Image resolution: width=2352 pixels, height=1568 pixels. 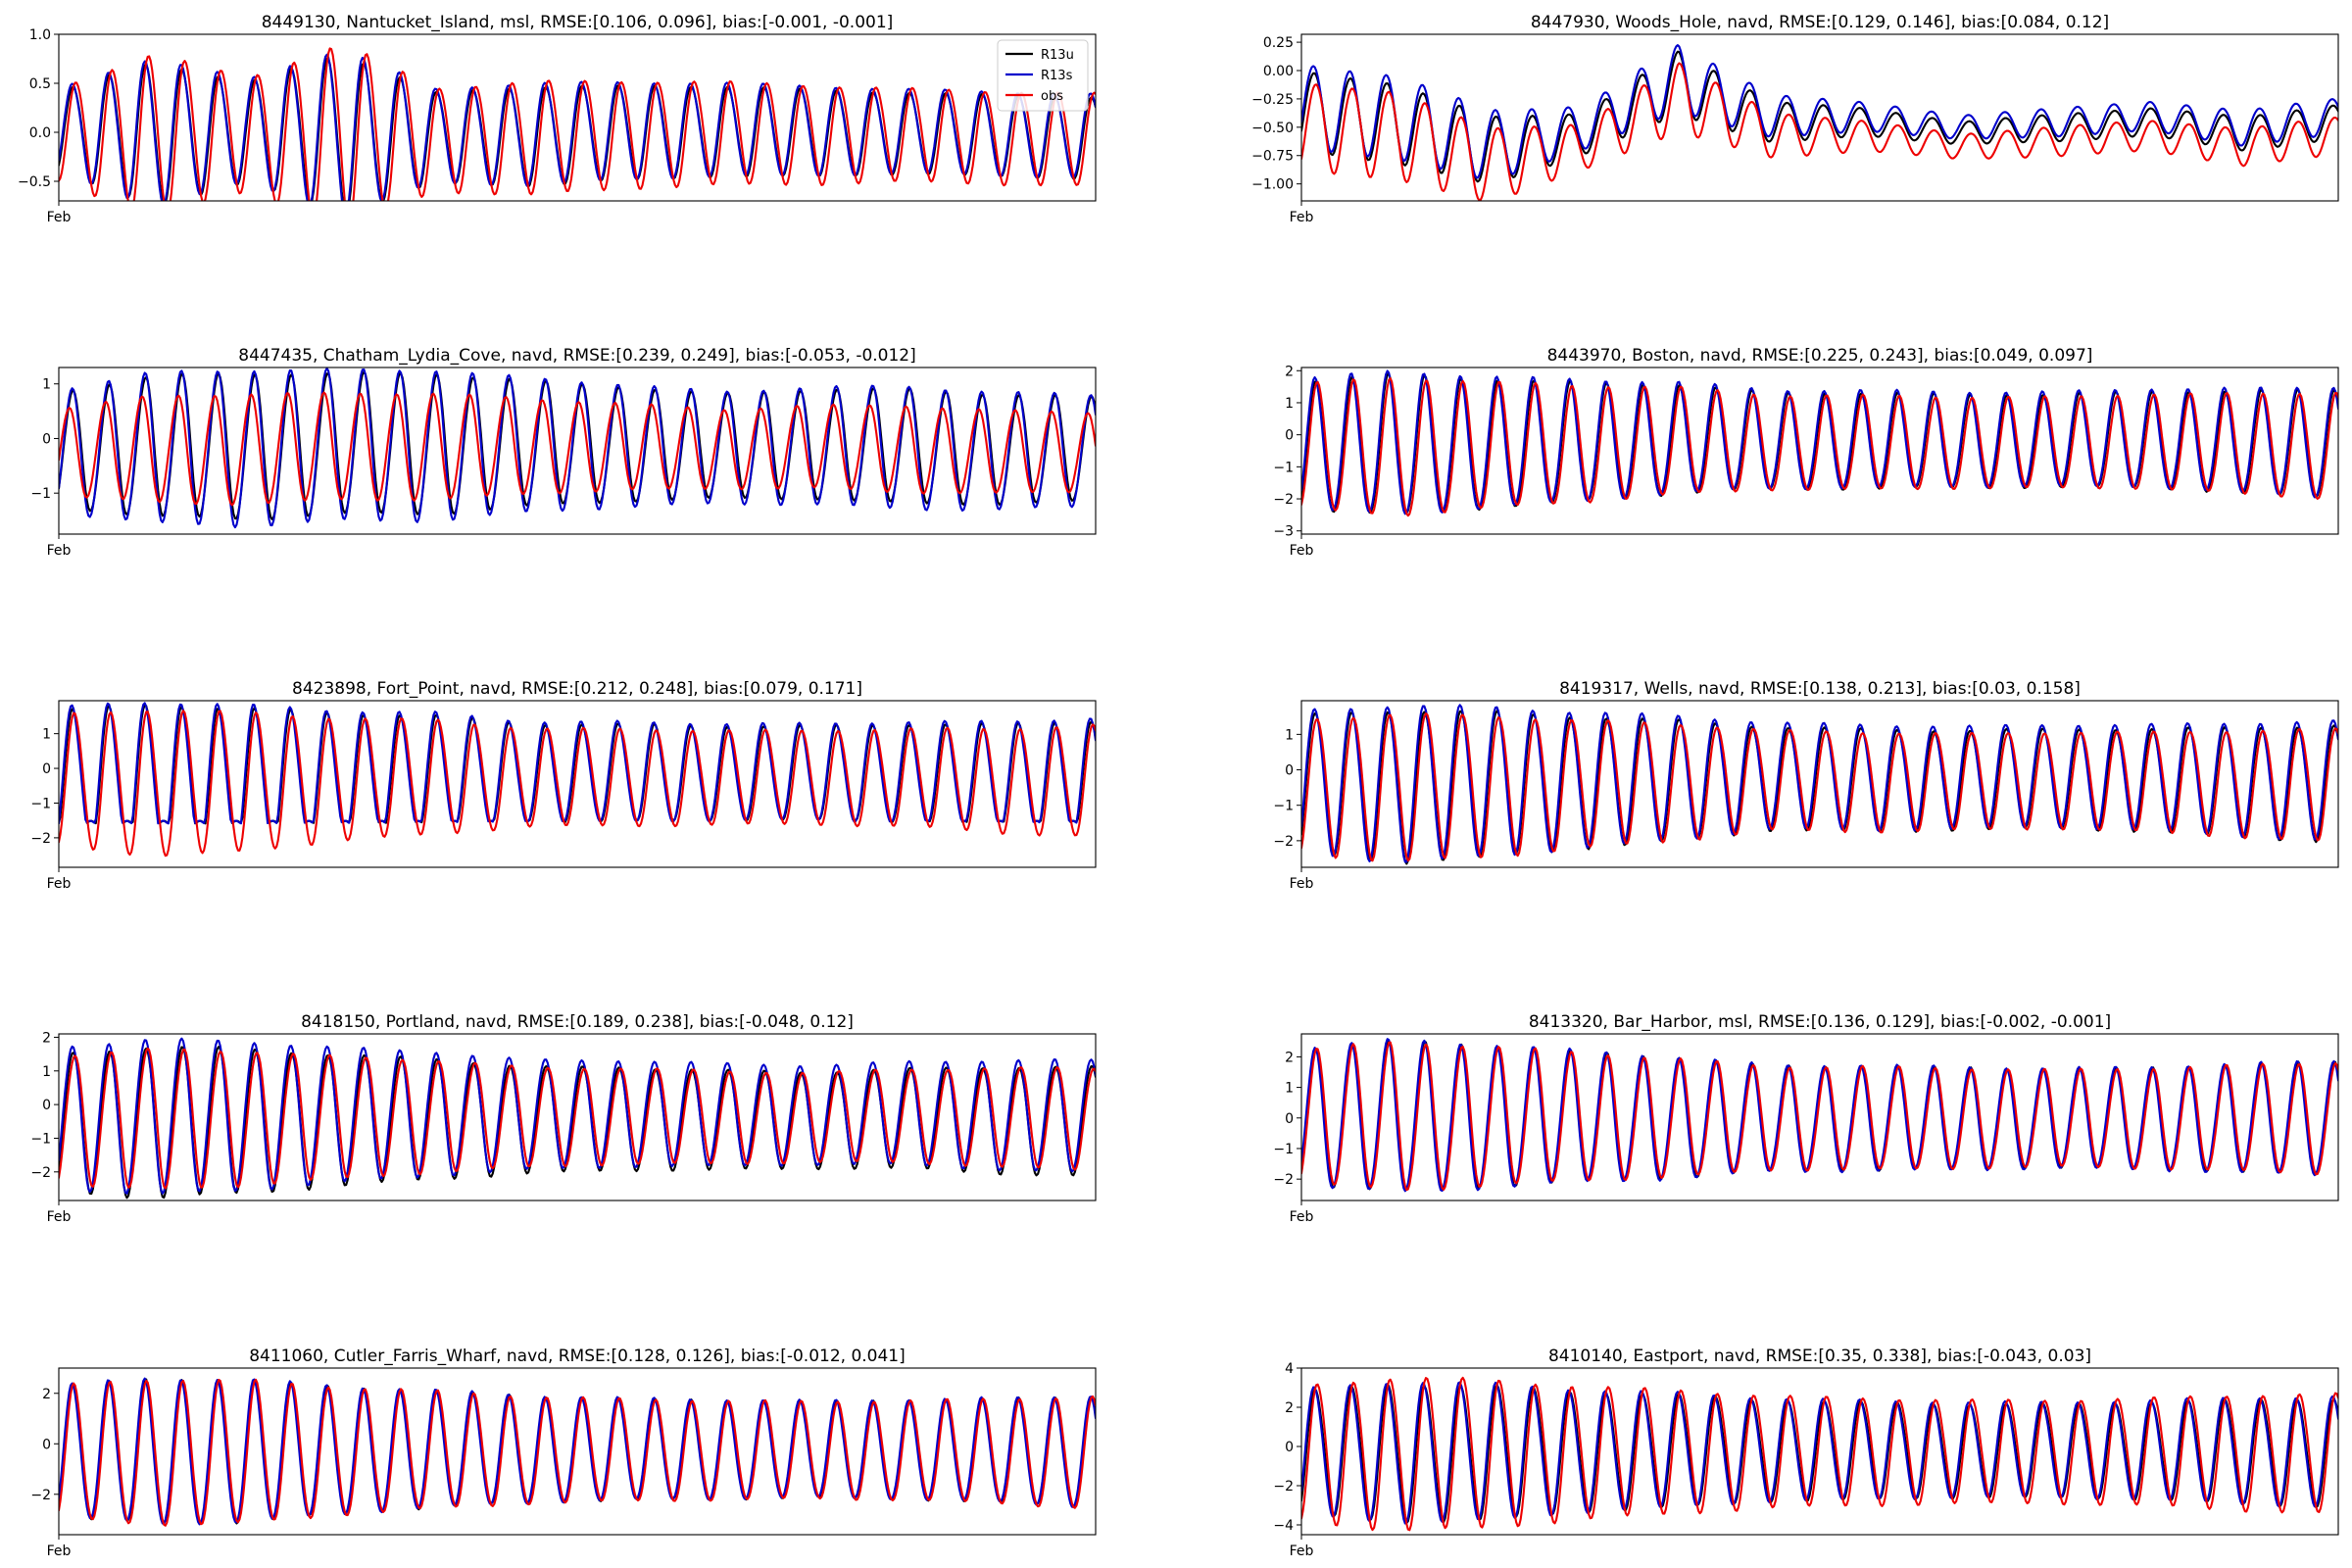 I want to click on legend: R13u R13s obs, so click(x=1043, y=75).